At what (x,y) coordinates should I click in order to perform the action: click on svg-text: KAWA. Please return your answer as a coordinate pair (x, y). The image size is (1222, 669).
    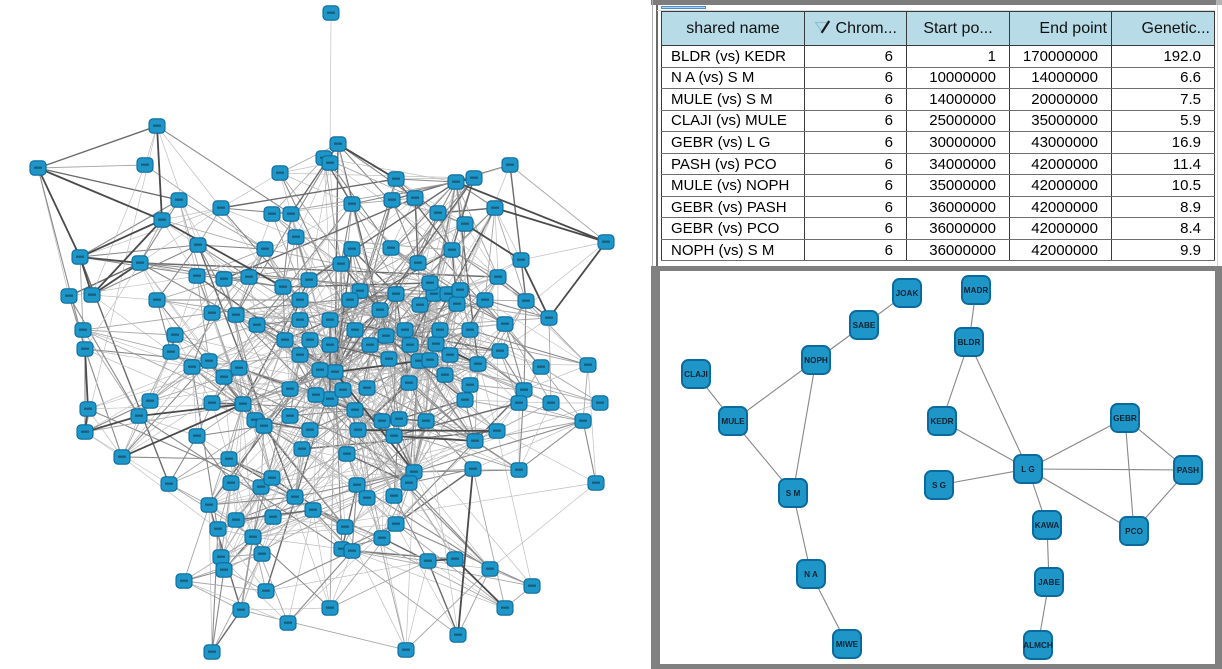
    Looking at the image, I should click on (1047, 525).